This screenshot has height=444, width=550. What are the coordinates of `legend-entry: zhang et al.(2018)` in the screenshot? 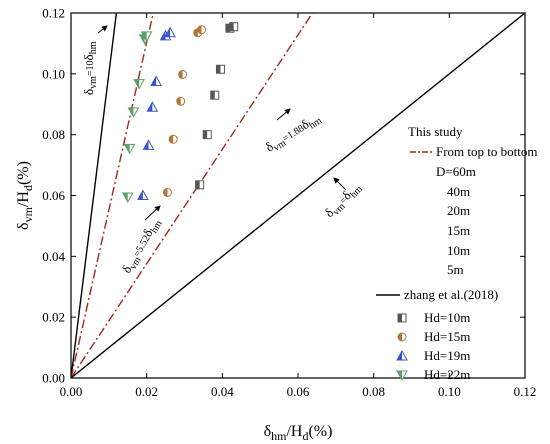 It's located at (451, 294).